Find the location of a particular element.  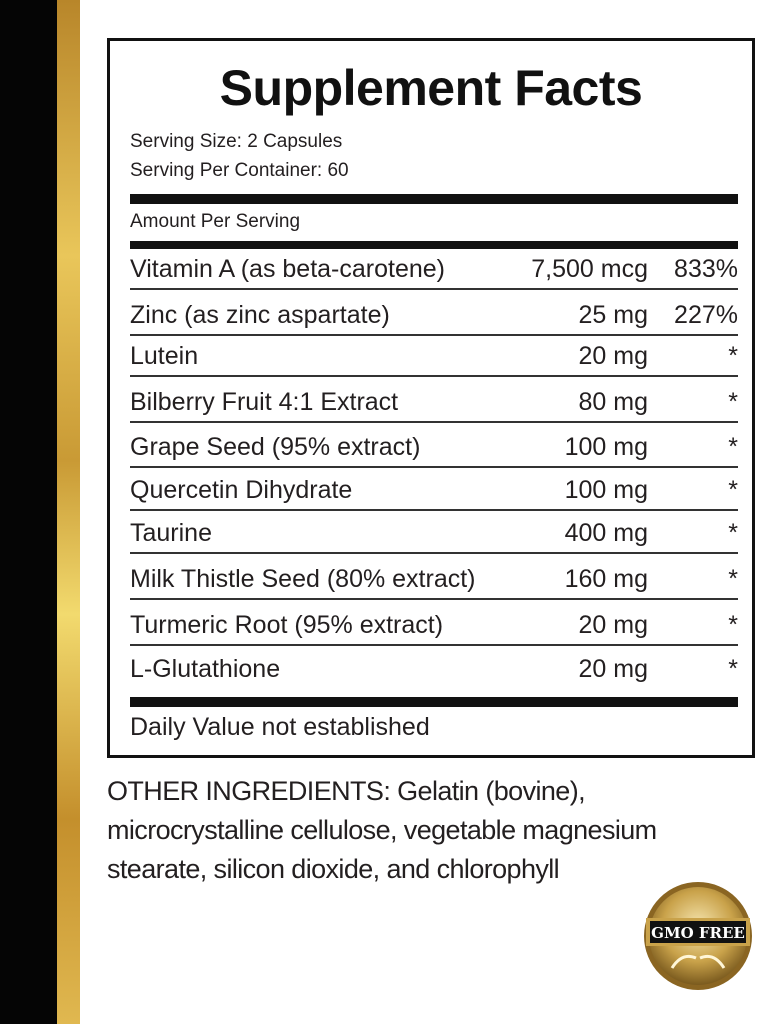

panel-title: Supplement Facts is located at coordinates (431, 88).